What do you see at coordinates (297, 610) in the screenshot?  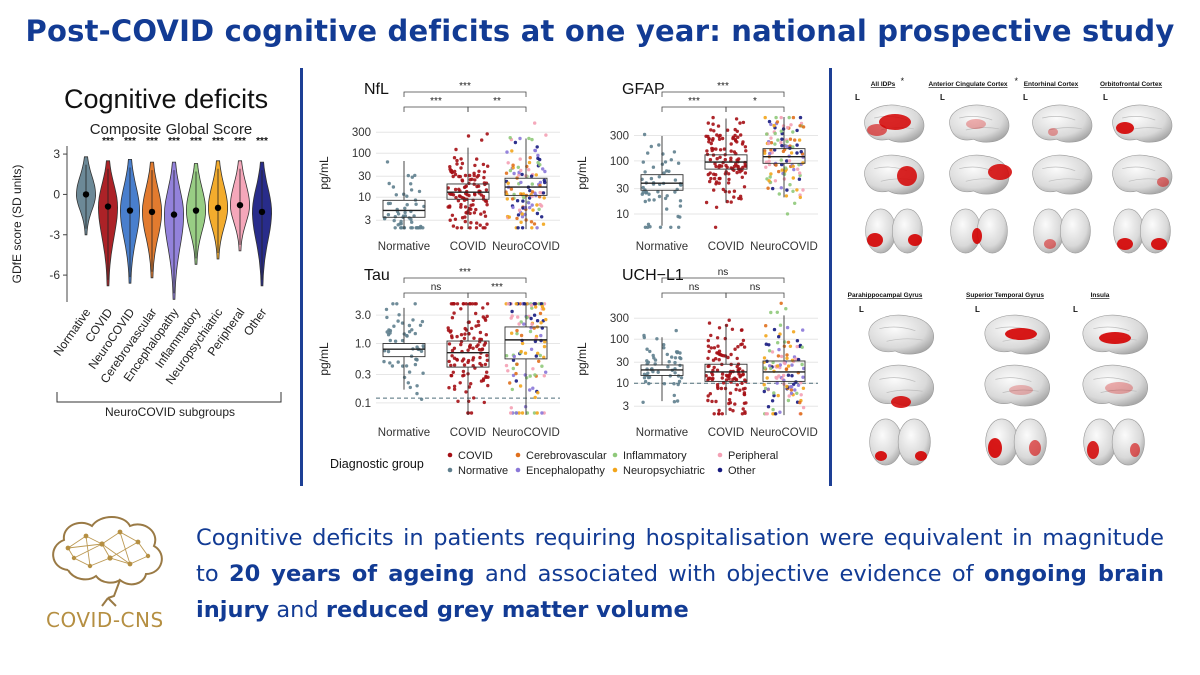 I see `summary-part: and` at bounding box center [297, 610].